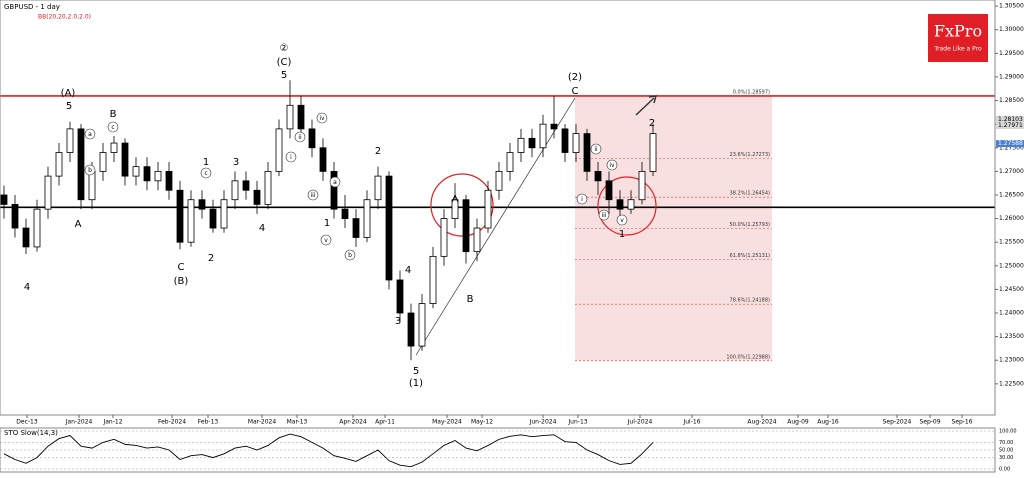 This screenshot has height=478, width=1024. Describe the element at coordinates (1011, 289) in the screenshot. I see `y-tick-label: 1.24500` at that location.